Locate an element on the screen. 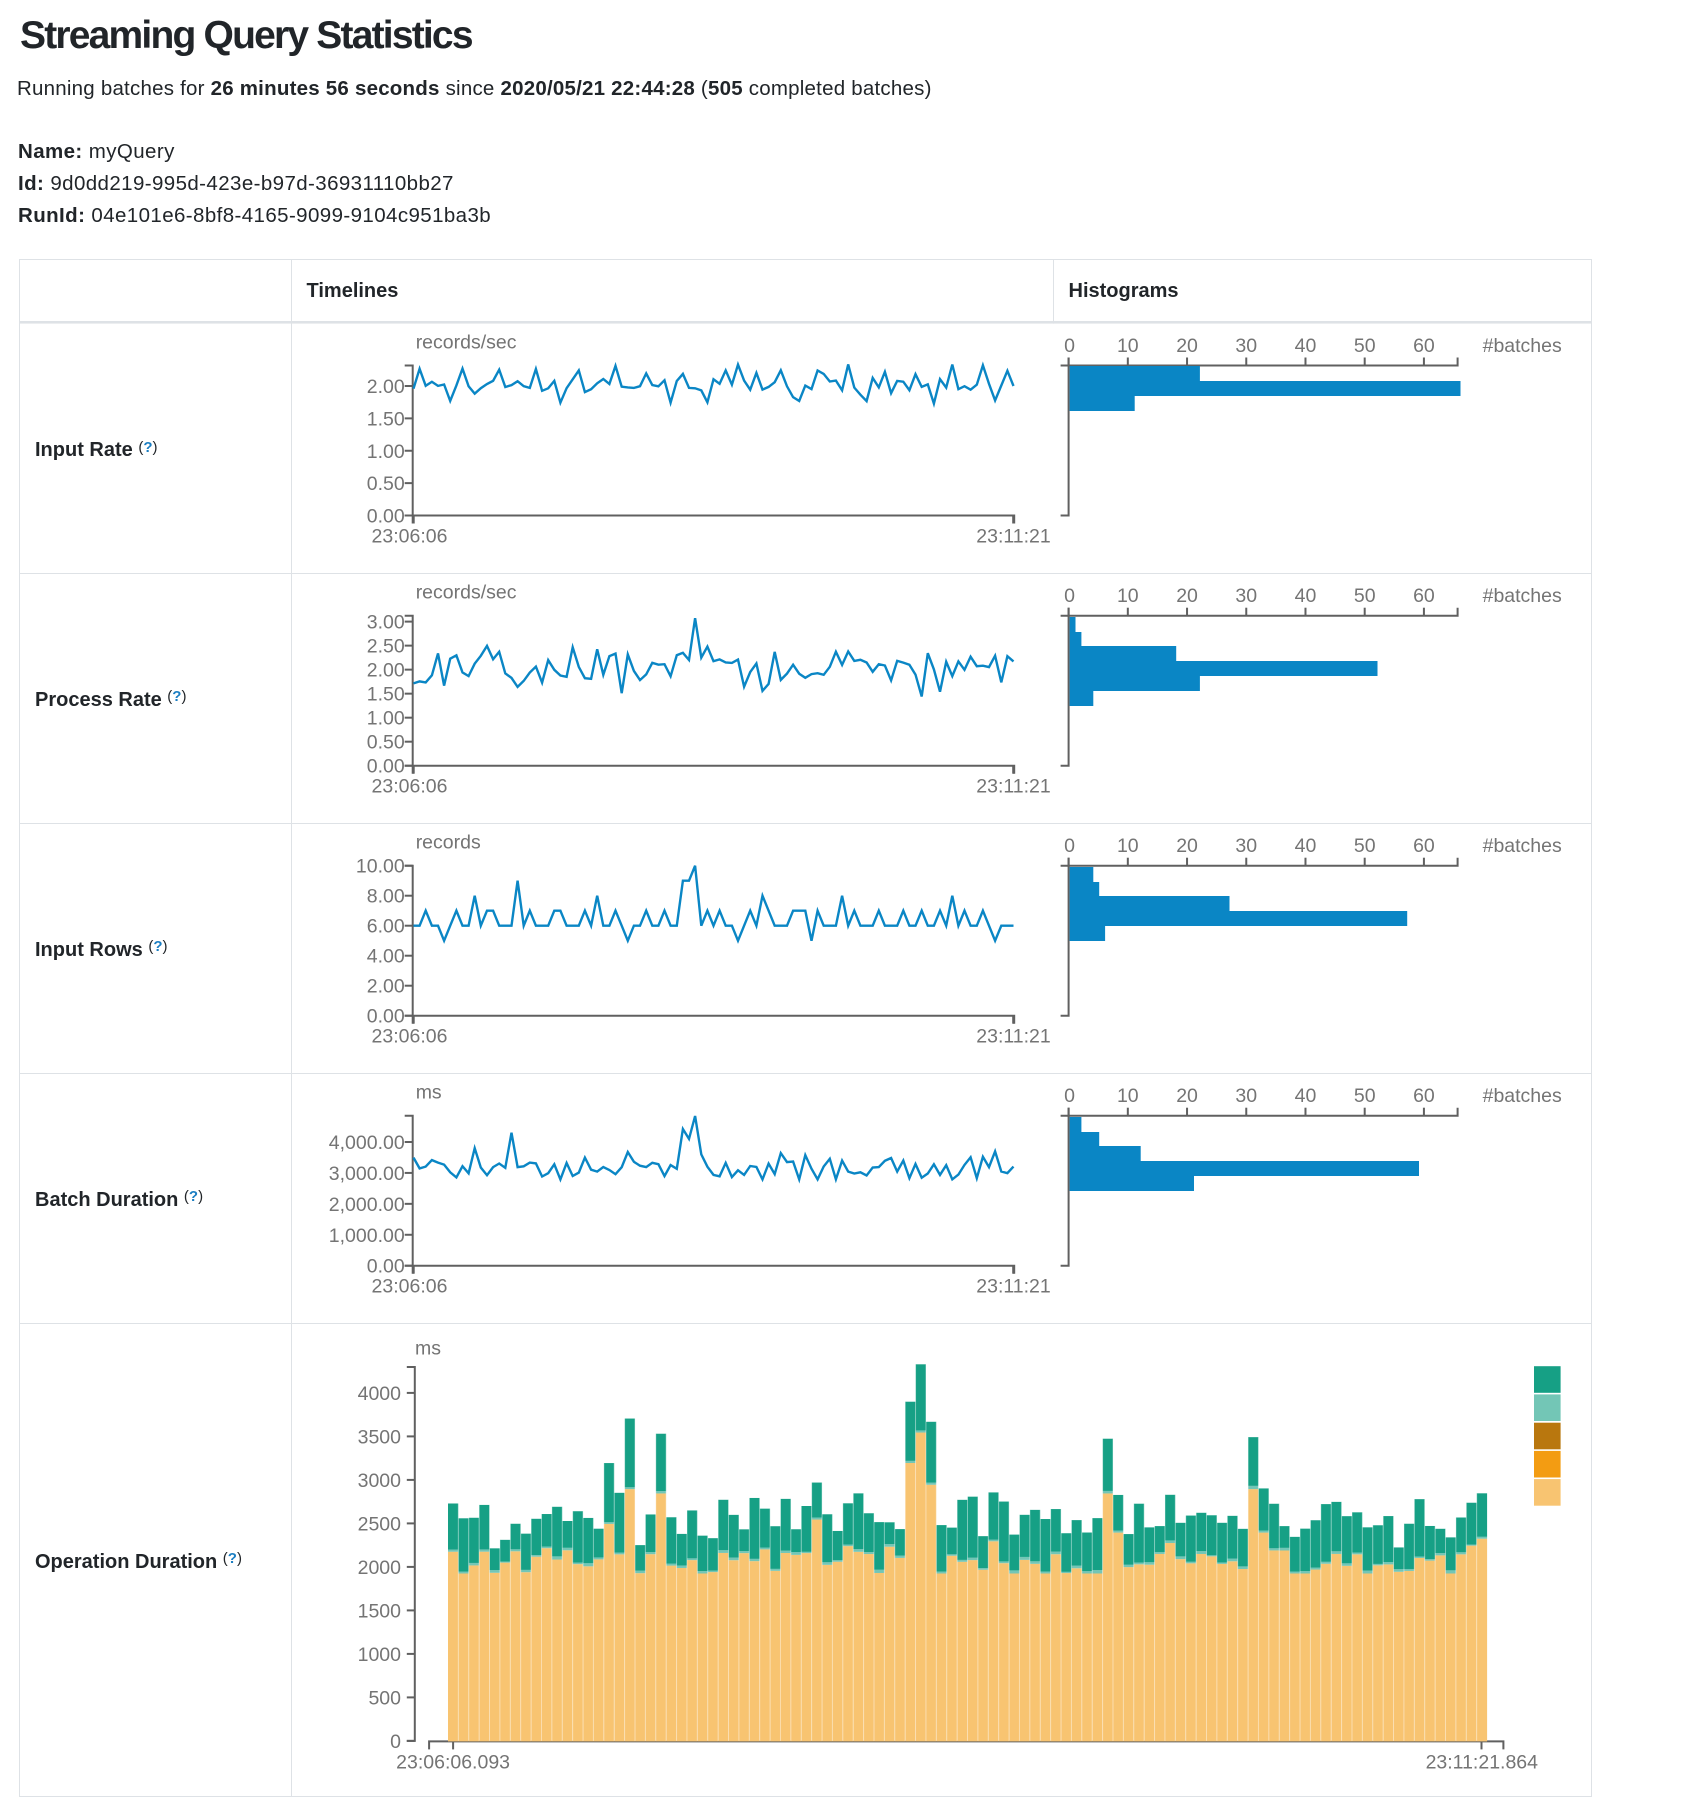  svg-text: 3000 is located at coordinates (380, 1481).